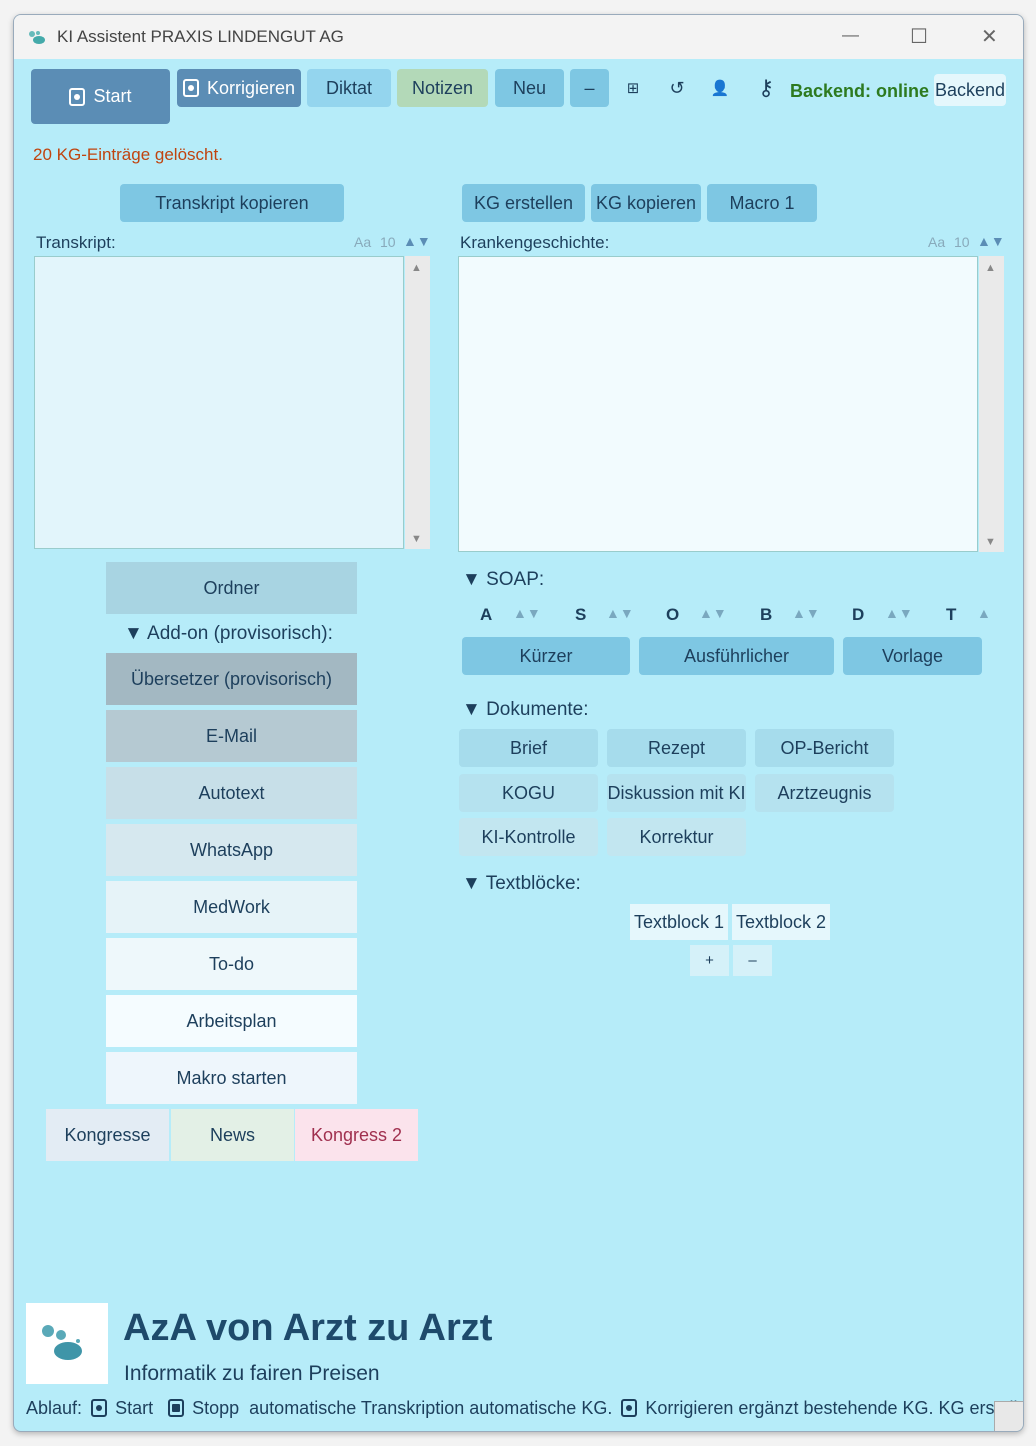  I want to click on soap-letter-s: S, so click(581, 614).